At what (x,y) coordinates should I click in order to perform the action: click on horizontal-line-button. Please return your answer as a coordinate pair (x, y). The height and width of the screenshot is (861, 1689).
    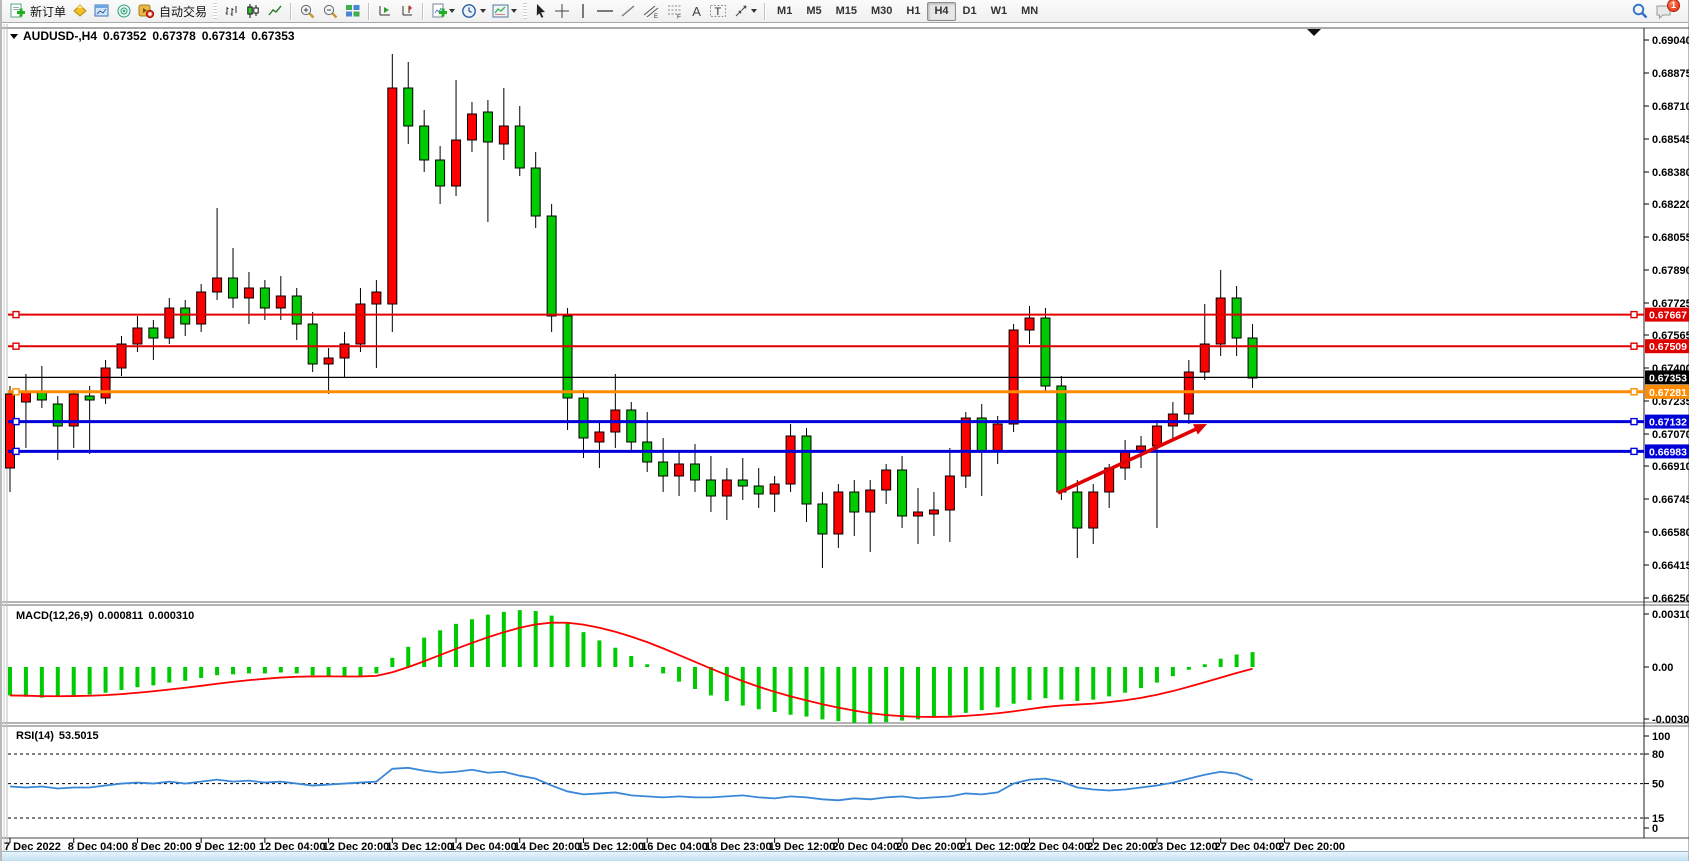
    Looking at the image, I should click on (605, 11).